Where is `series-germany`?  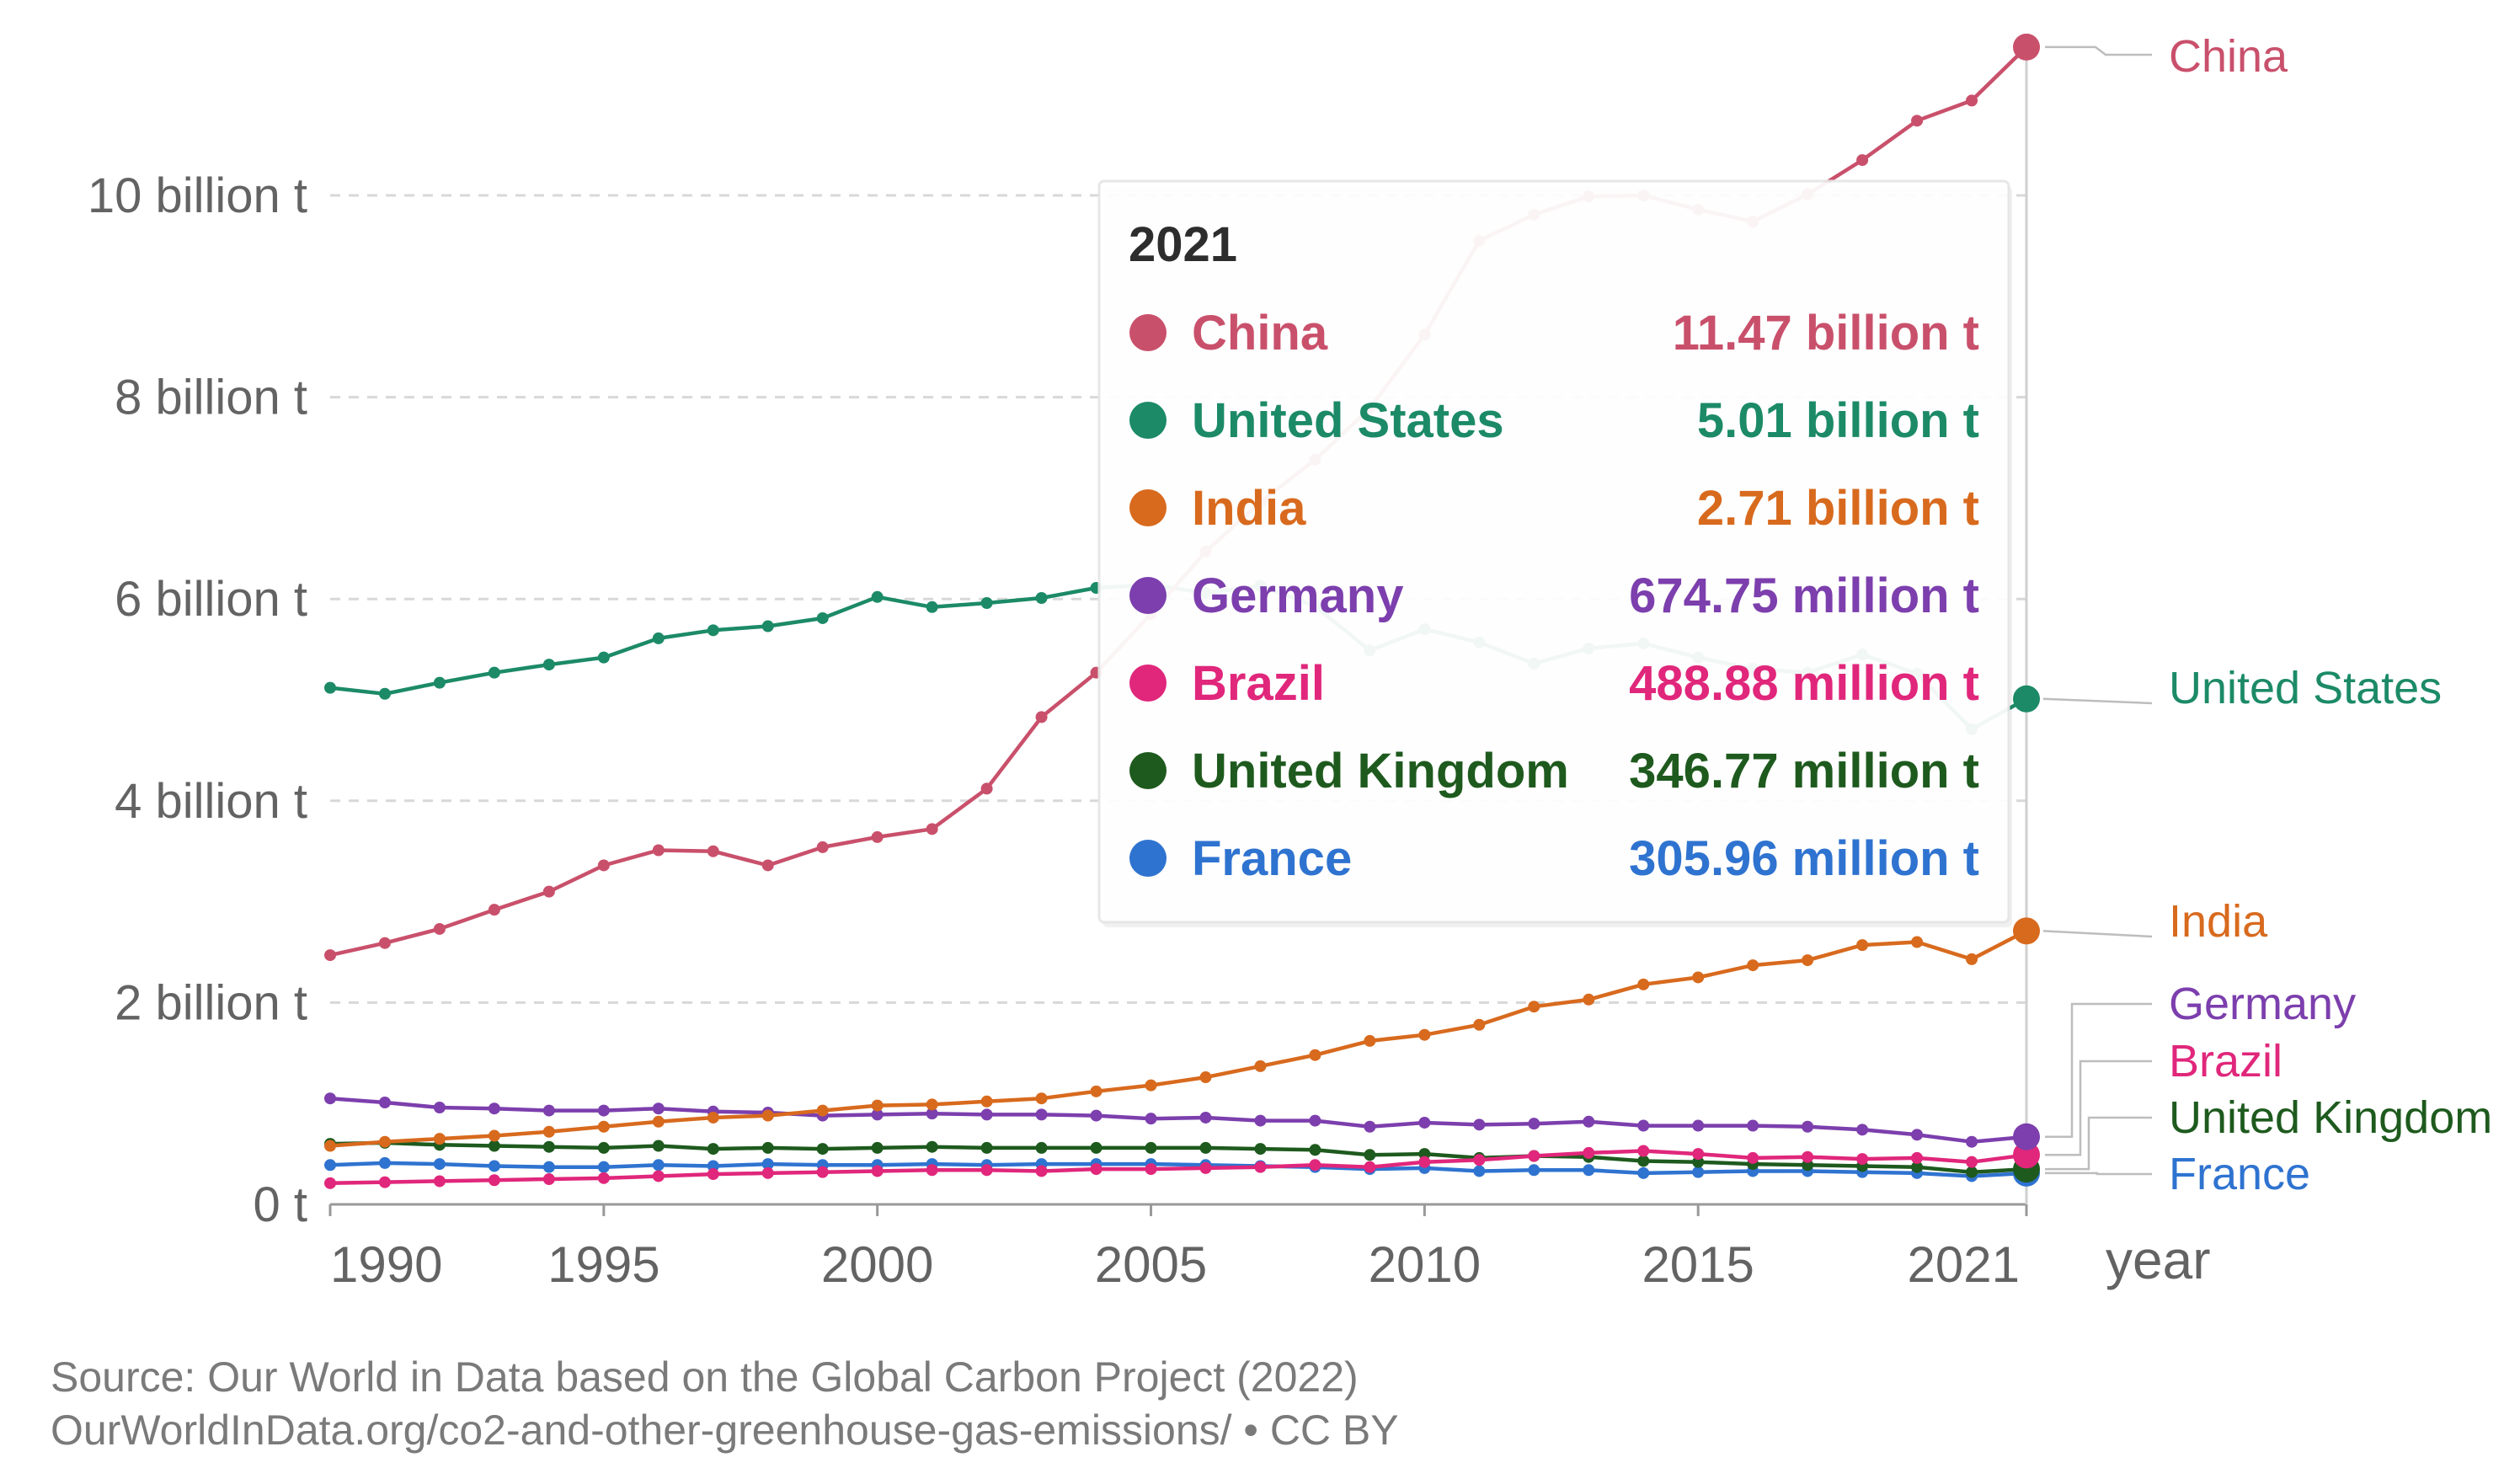
series-germany is located at coordinates (1182, 1121).